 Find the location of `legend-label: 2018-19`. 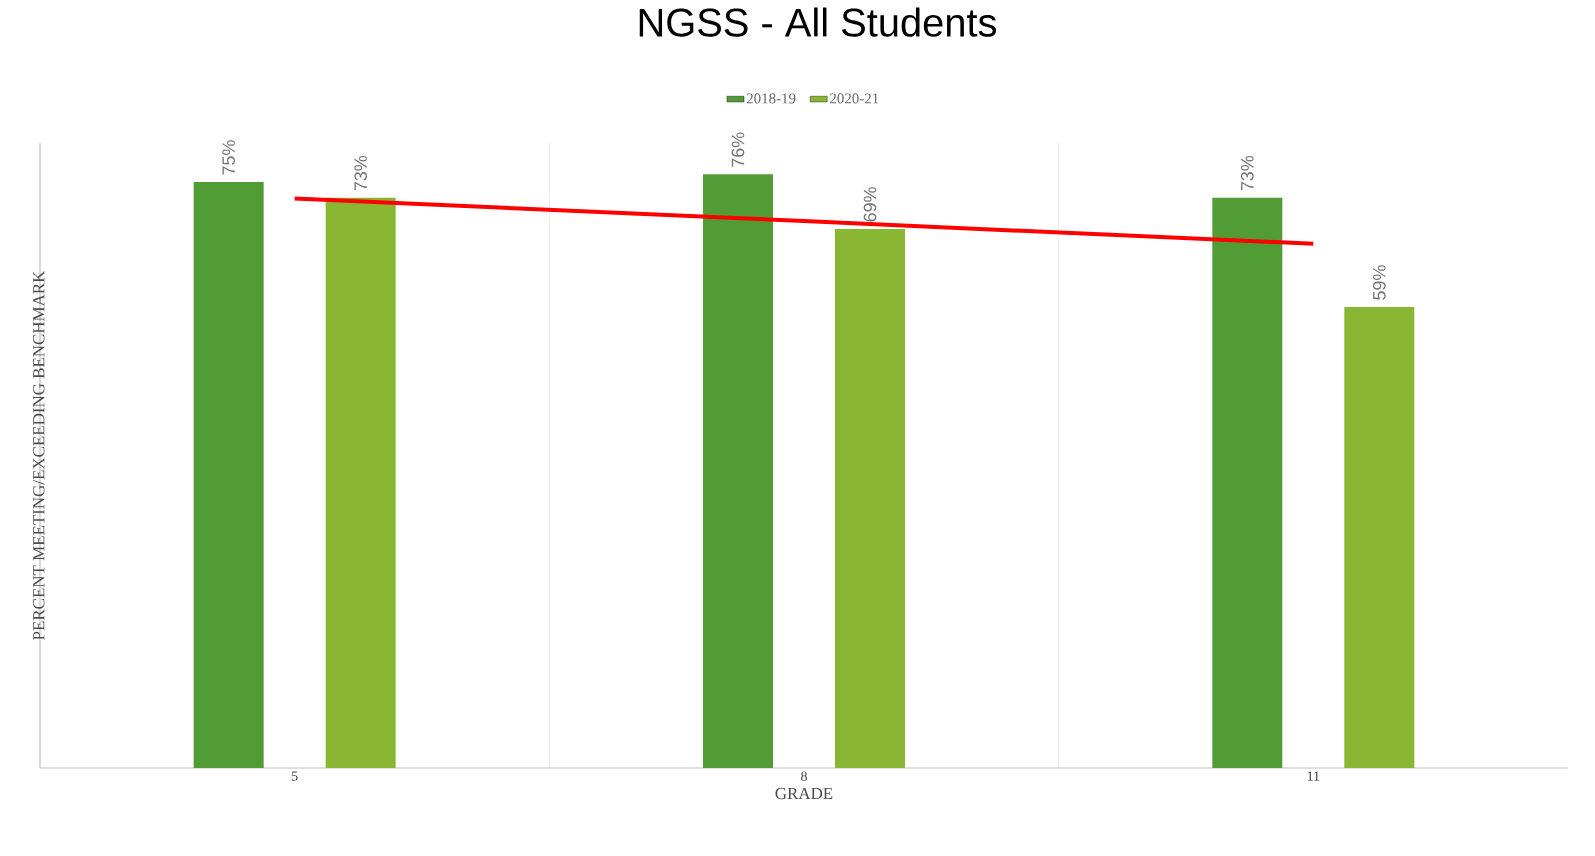

legend-label: 2018-19 is located at coordinates (771, 98).